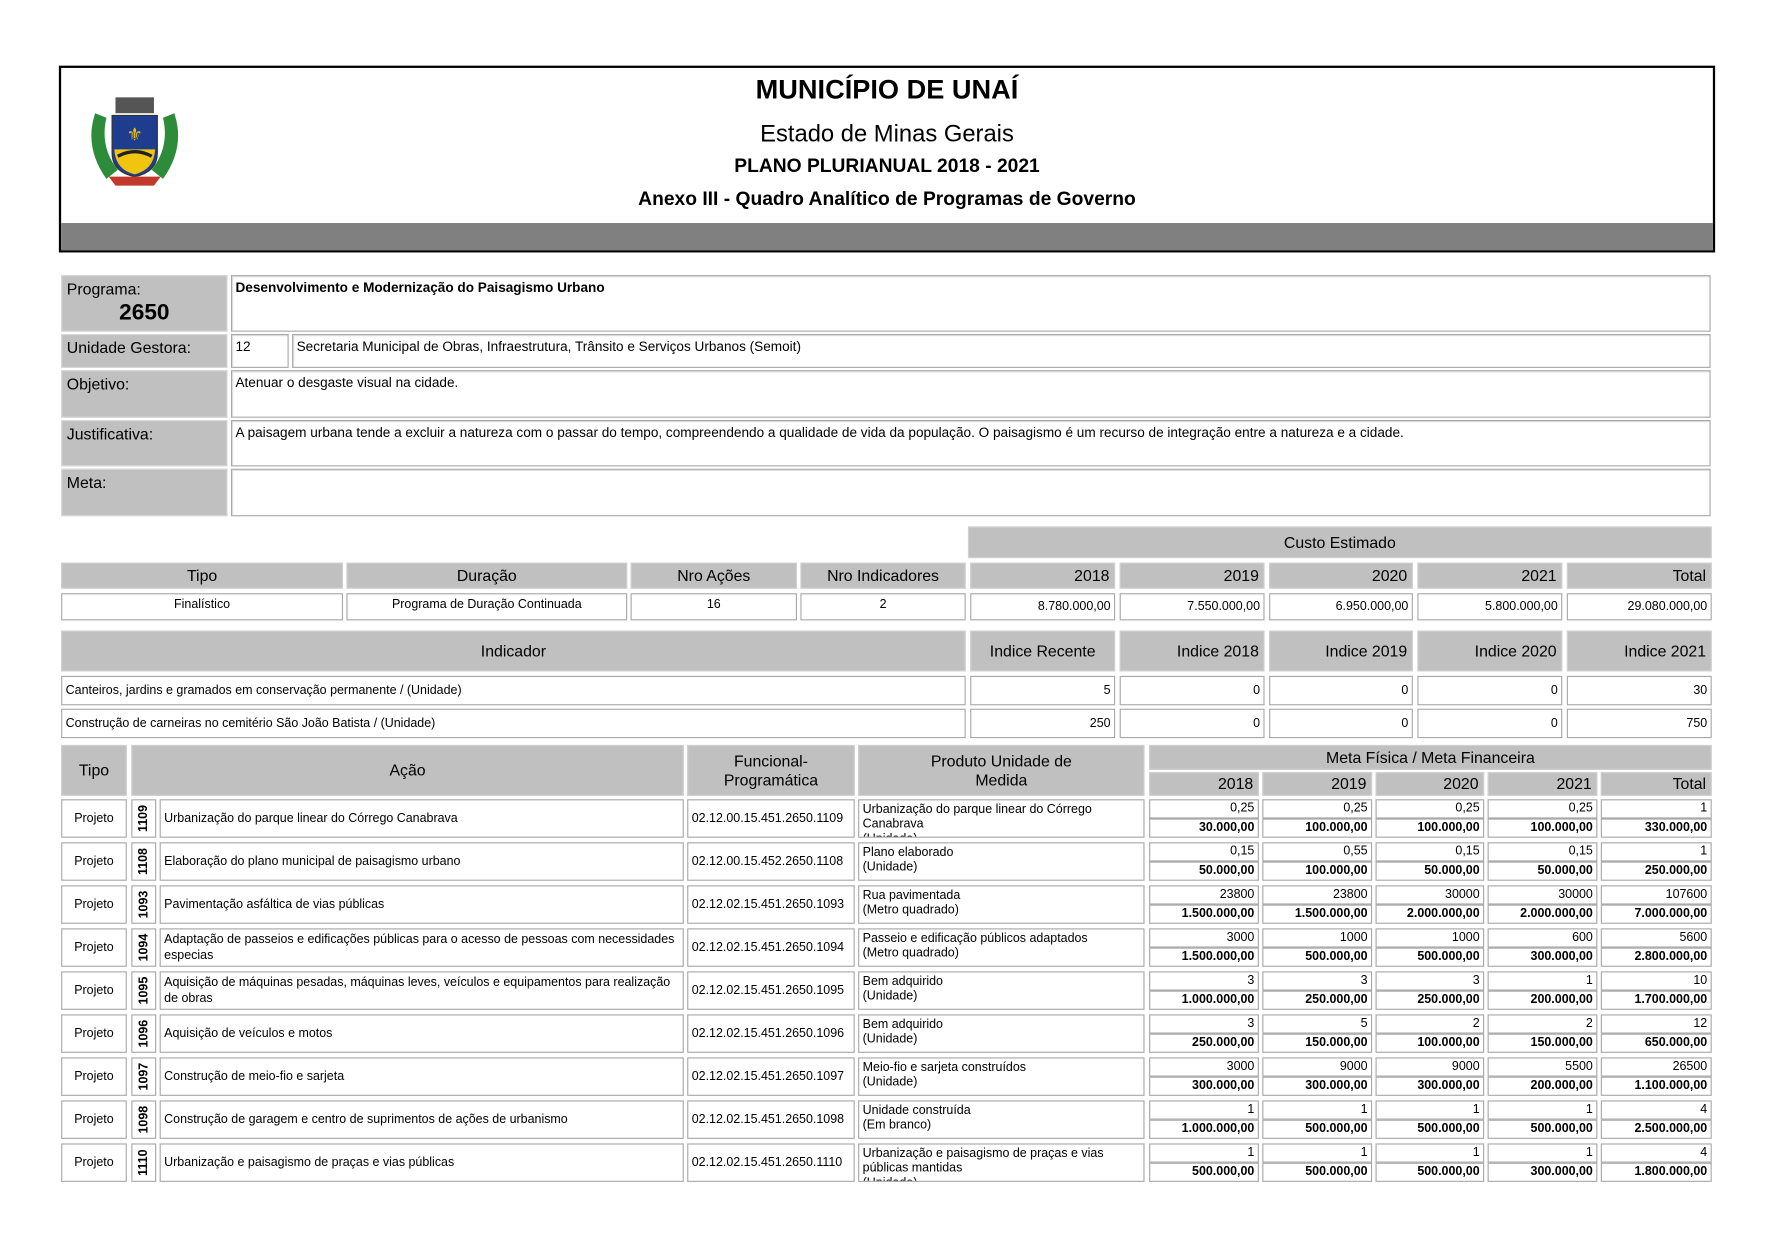  What do you see at coordinates (1001, 770) in the screenshot?
I see `acao-header-produto: Produto Unidade de Medida` at bounding box center [1001, 770].